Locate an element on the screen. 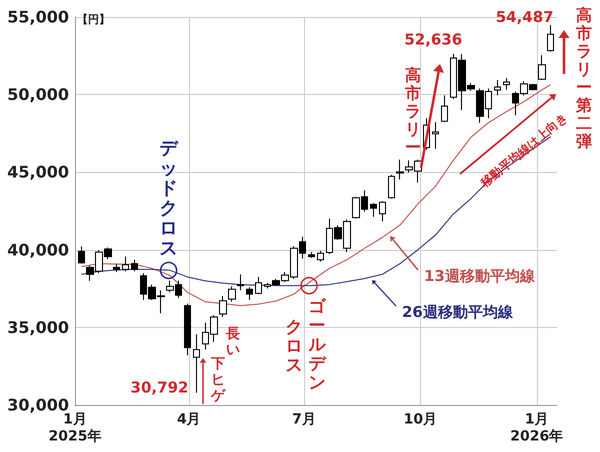  annotation: 30,792 is located at coordinates (159, 387).